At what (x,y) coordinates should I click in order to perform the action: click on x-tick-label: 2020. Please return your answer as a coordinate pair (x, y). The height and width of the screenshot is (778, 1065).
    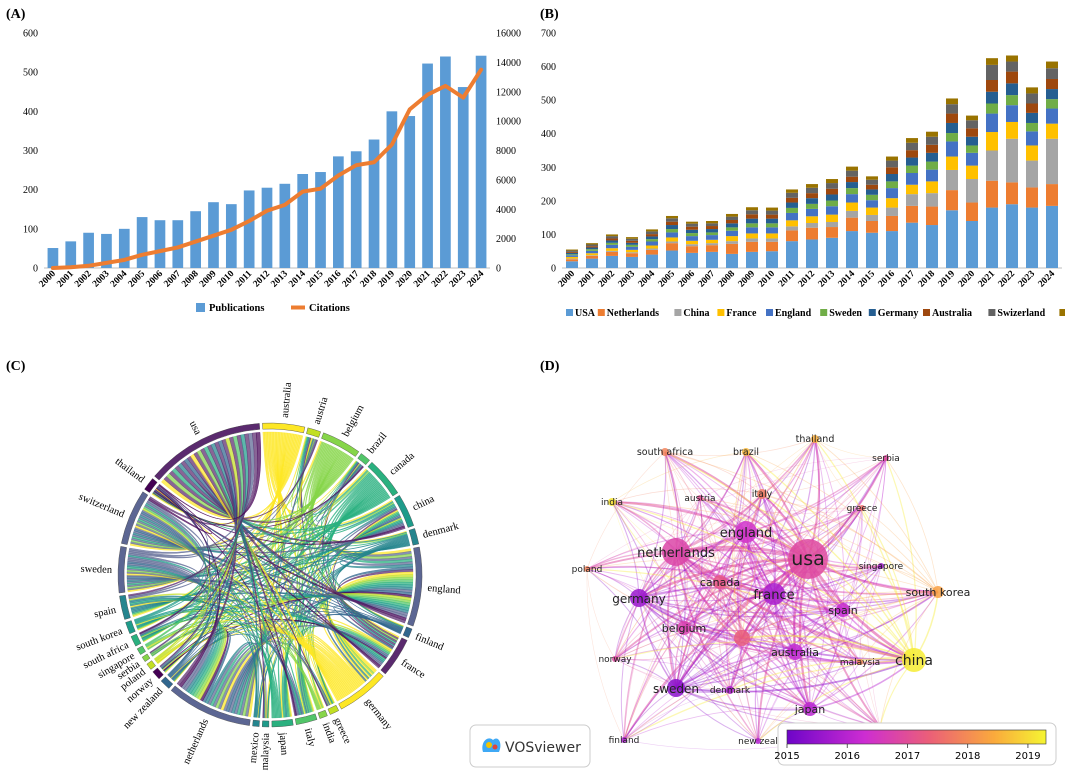
    Looking at the image, I should click on (967, 279).